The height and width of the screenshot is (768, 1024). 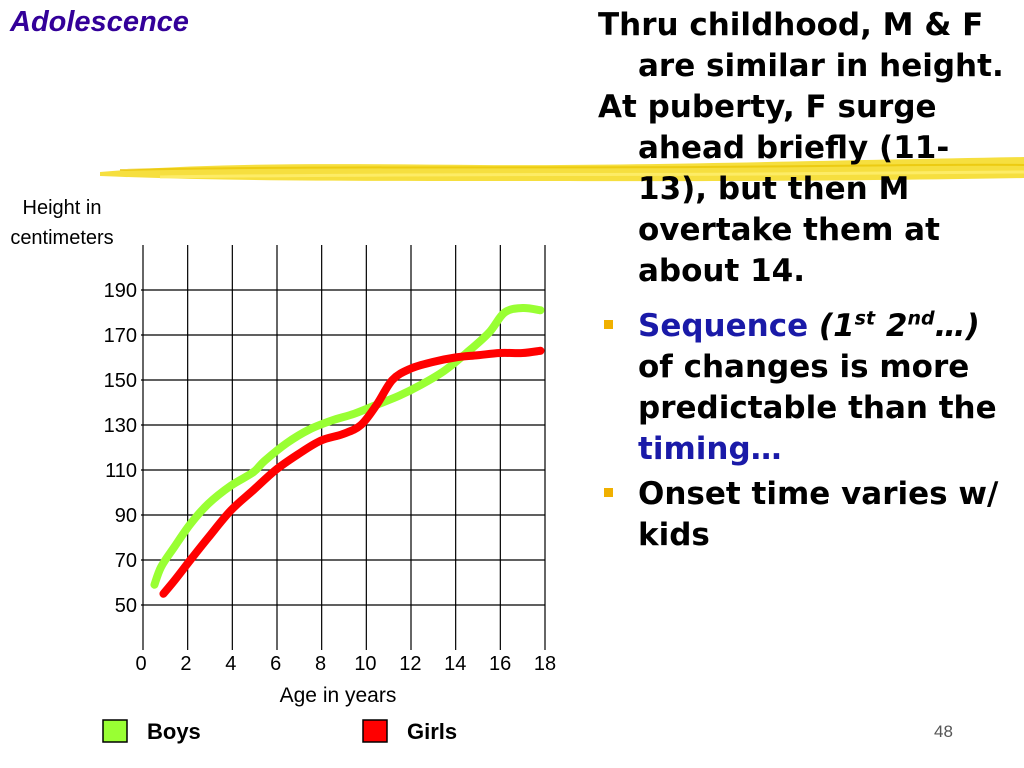 What do you see at coordinates (410, 664) in the screenshot?
I see `x-tick-label: 12` at bounding box center [410, 664].